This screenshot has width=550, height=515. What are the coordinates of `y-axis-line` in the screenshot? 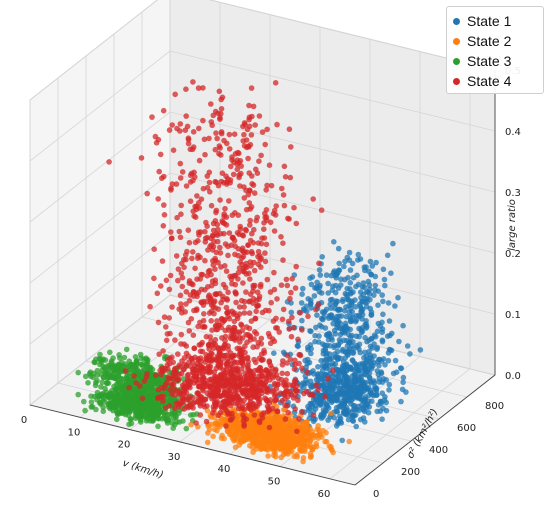 It's located at (425, 430).